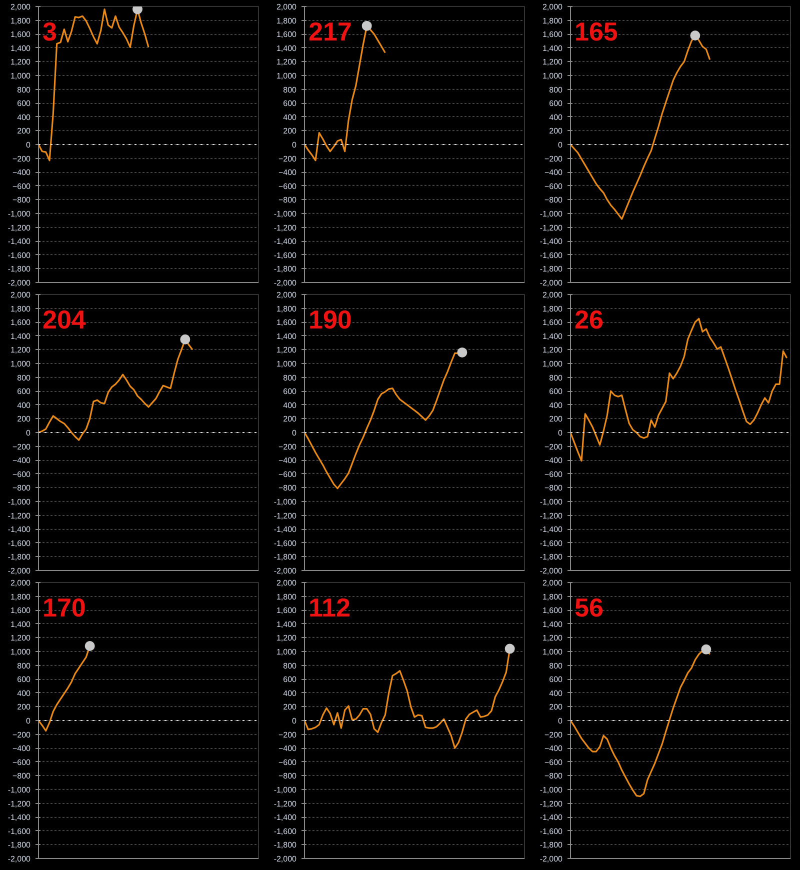 Image resolution: width=800 pixels, height=870 pixels. What do you see at coordinates (330, 319) in the screenshot?
I see `chart-title: 190` at bounding box center [330, 319].